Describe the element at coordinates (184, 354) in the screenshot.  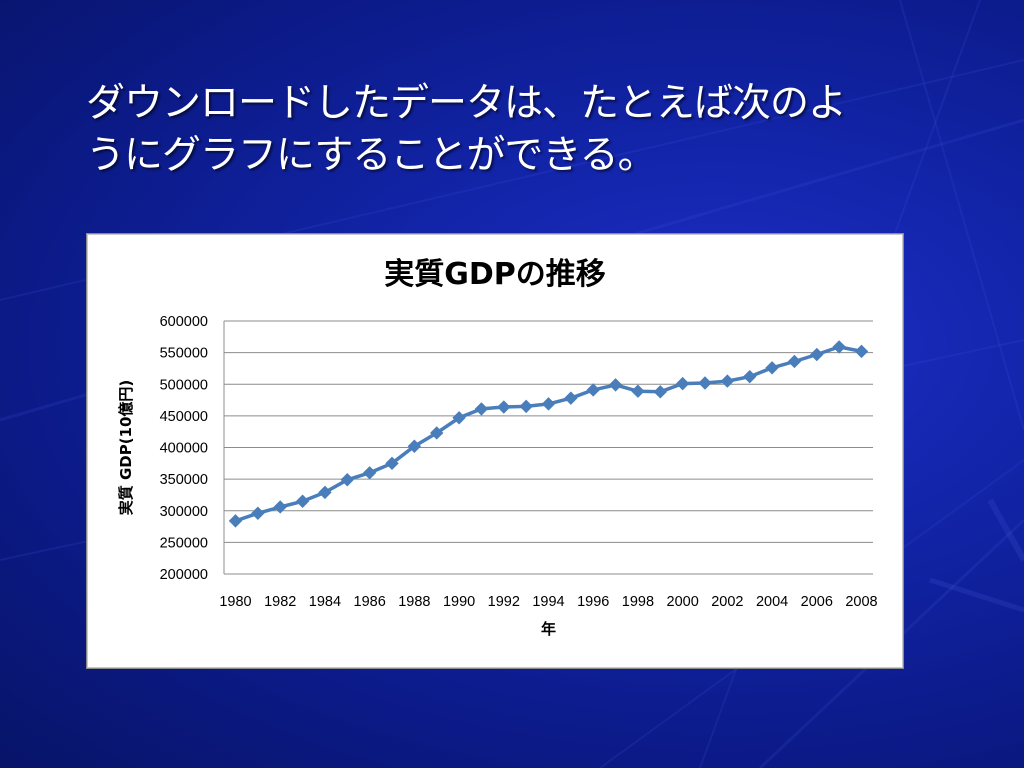
I see `y-tick-label: 550000` at that location.